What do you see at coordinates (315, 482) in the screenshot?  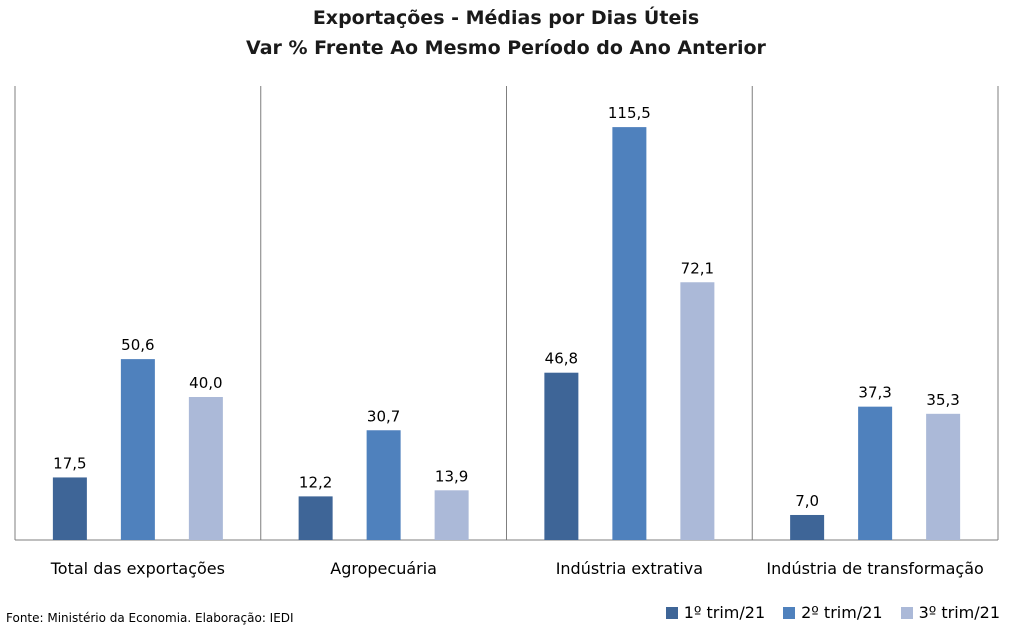 I see `data-label: 12,2` at bounding box center [315, 482].